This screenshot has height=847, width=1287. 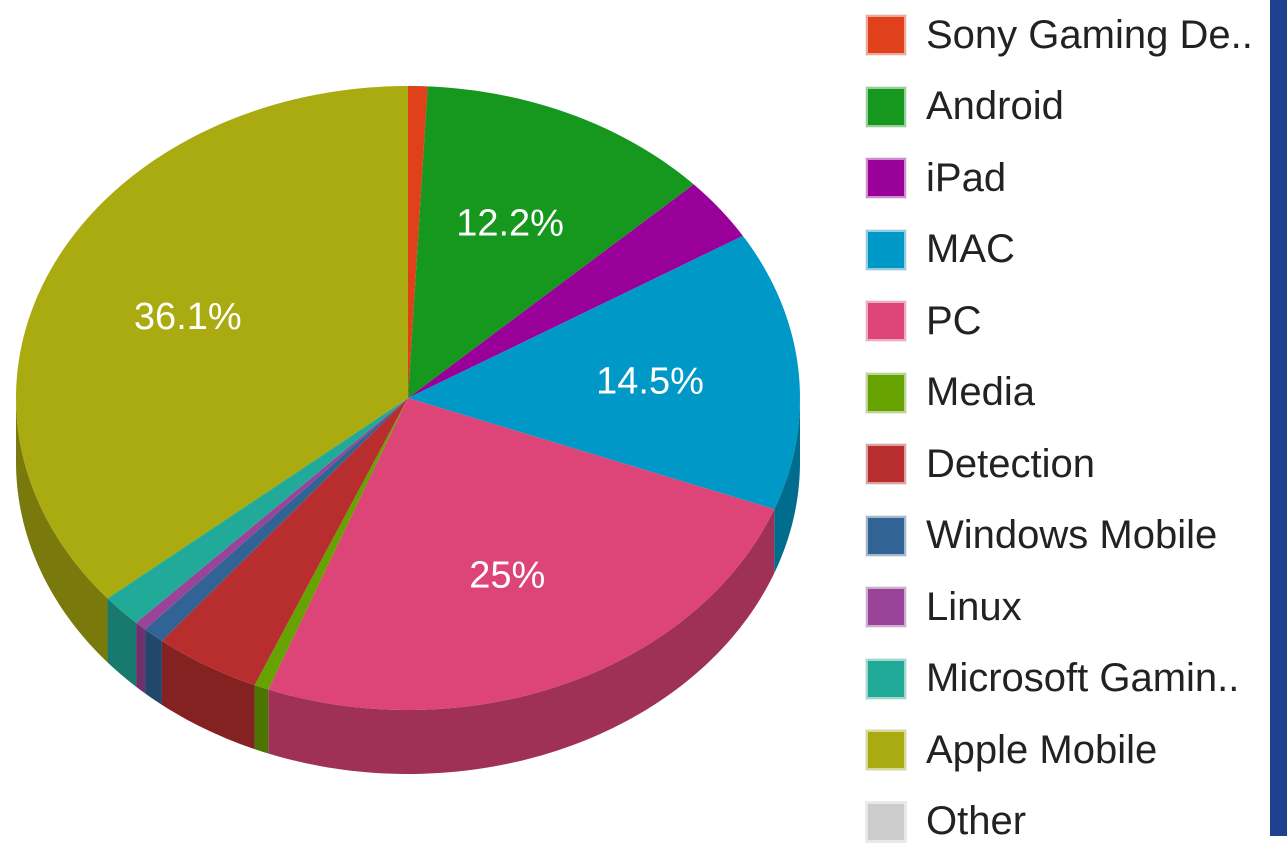 I want to click on pie-slice-pc, so click(x=521, y=554).